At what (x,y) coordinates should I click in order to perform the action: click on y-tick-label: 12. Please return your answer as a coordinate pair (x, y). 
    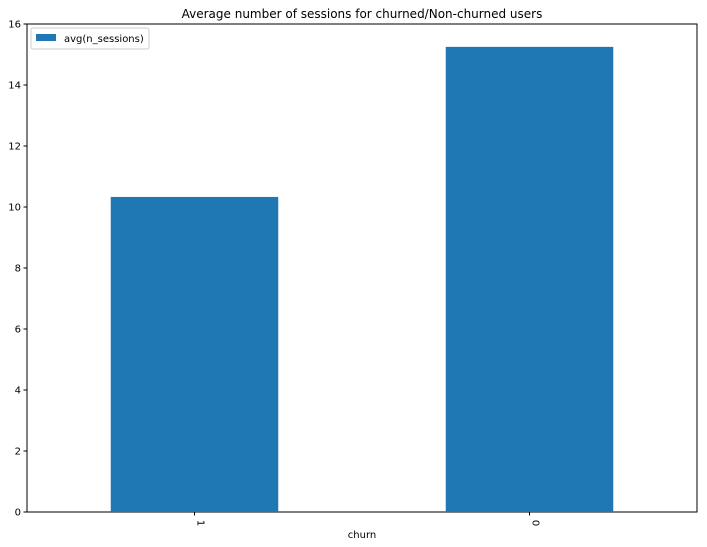
    Looking at the image, I should click on (14, 147).